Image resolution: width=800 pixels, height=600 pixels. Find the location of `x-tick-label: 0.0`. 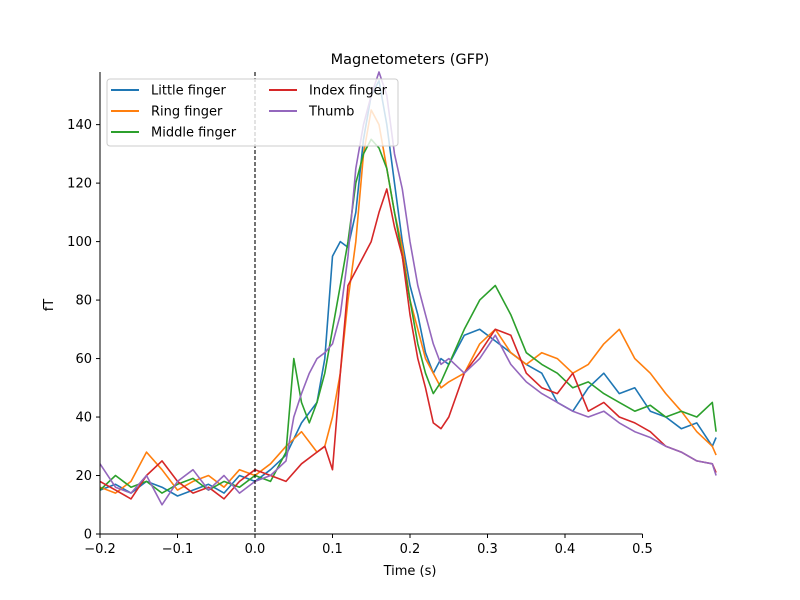

x-tick-label: 0.0 is located at coordinates (255, 549).